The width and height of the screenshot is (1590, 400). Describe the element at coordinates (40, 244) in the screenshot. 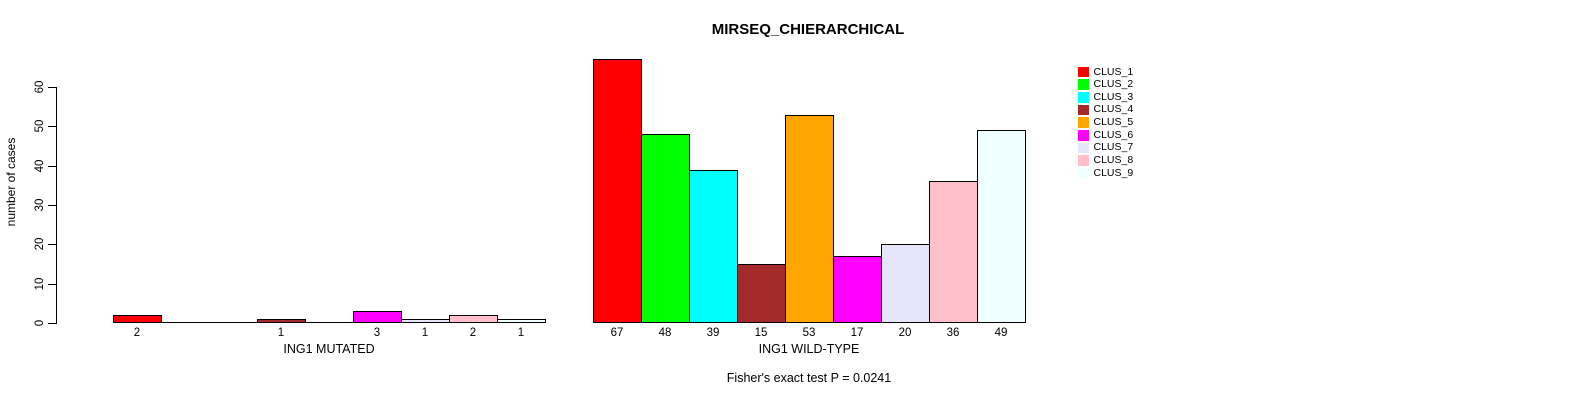

I see `y-tick-label: 20` at that location.